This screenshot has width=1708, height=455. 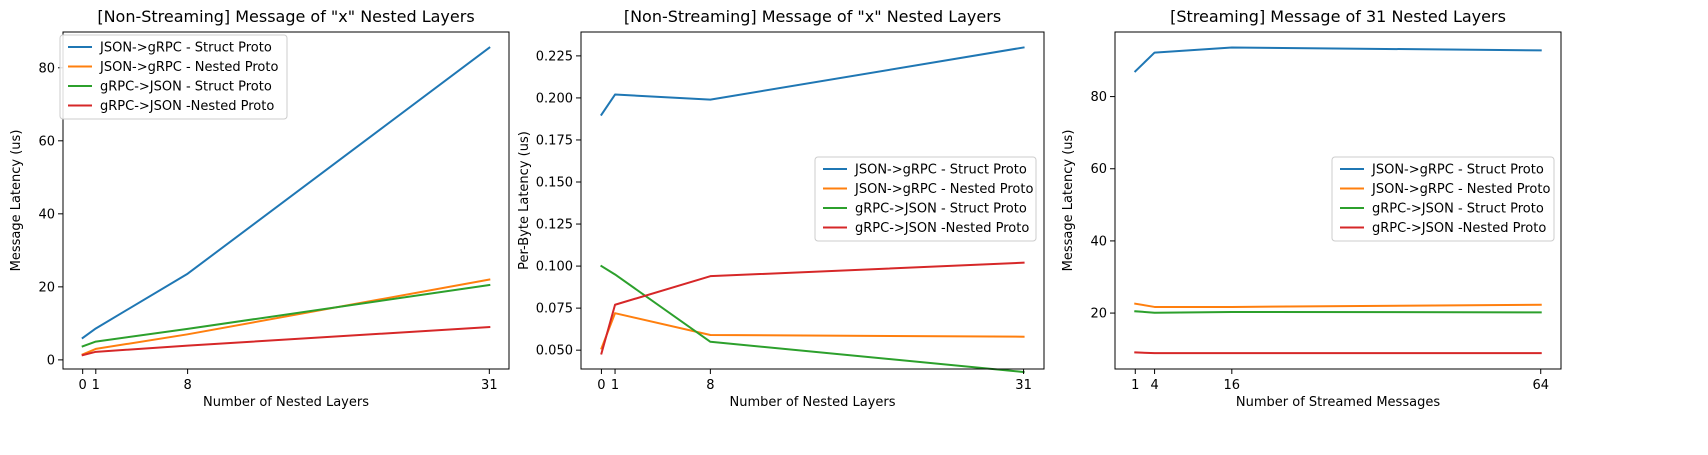 I want to click on y-tick-label: 0.175, so click(x=554, y=140).